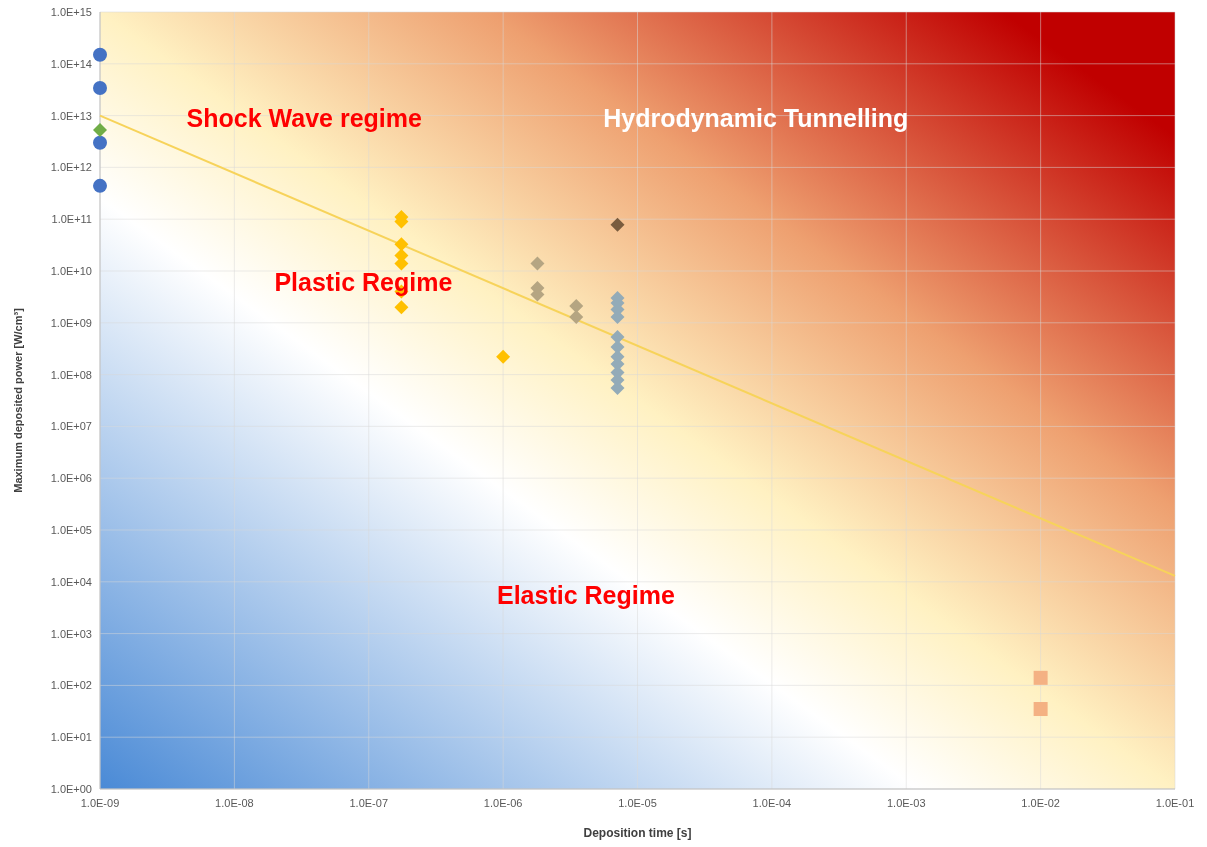 This screenshot has width=1207, height=847. Describe the element at coordinates (1175, 803) in the screenshot. I see `x-tick-label: 1.0E-01` at that location.